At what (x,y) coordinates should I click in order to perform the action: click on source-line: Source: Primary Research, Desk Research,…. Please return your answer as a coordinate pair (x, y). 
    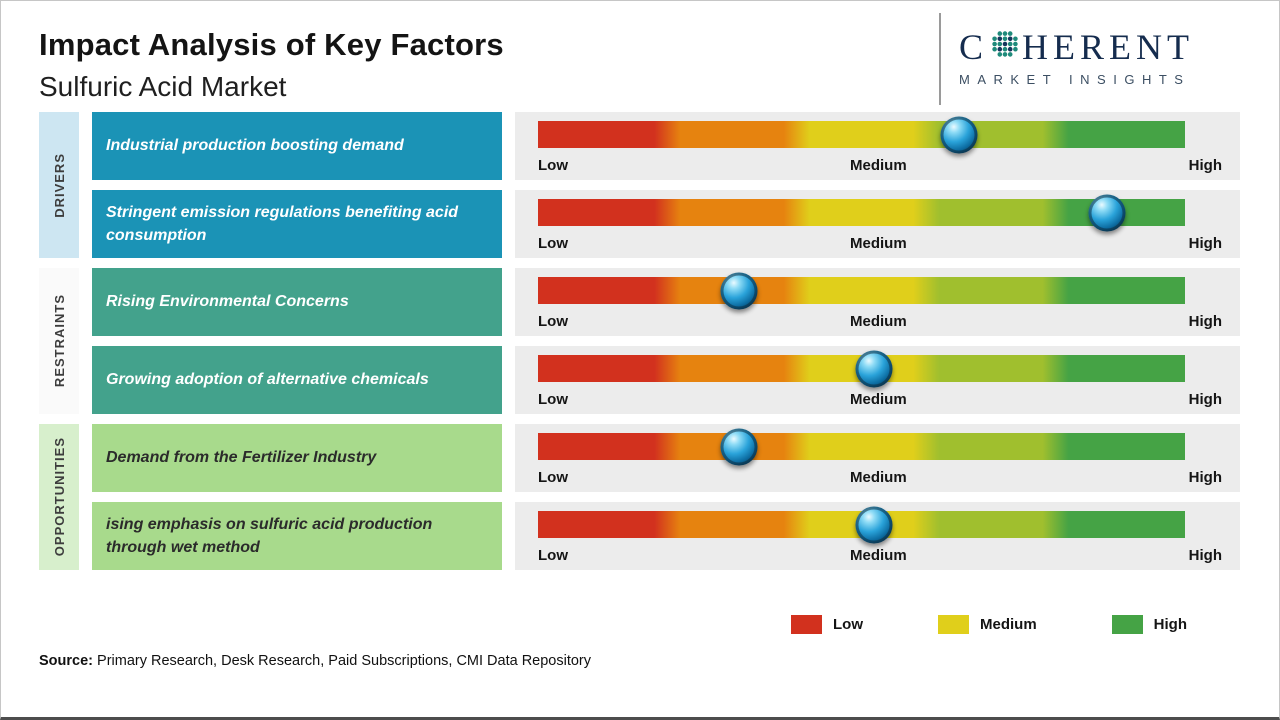
    Looking at the image, I should click on (659, 661).